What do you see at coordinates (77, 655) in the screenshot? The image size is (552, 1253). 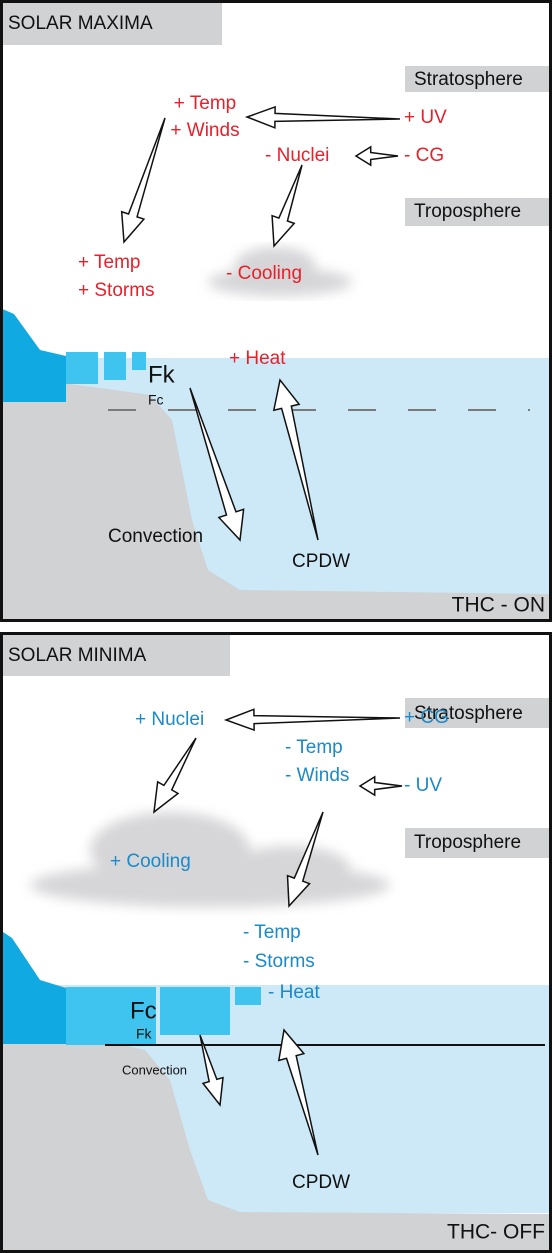 I see `title: SOLAR MINIMA` at bounding box center [77, 655].